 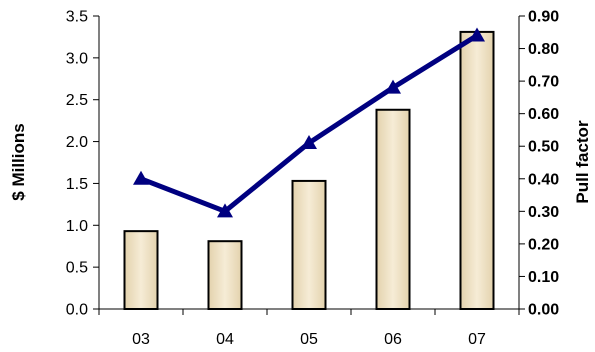 What do you see at coordinates (477, 339) in the screenshot?
I see `x-tick-label: 07` at bounding box center [477, 339].